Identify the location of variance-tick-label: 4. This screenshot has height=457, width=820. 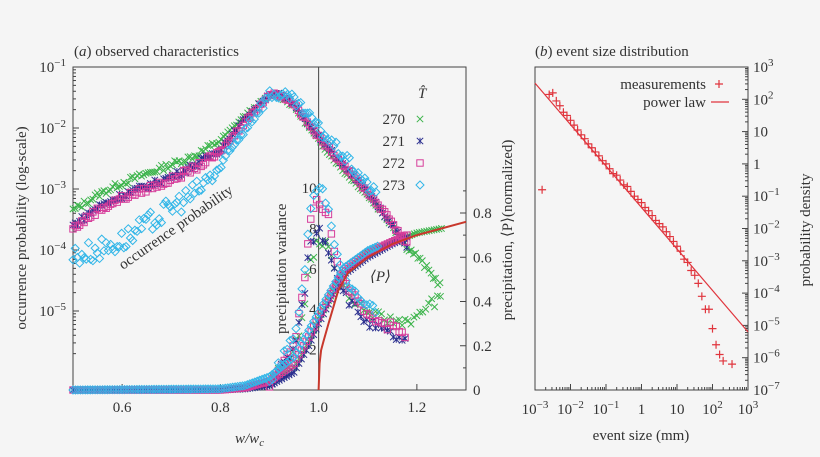
(313, 310).